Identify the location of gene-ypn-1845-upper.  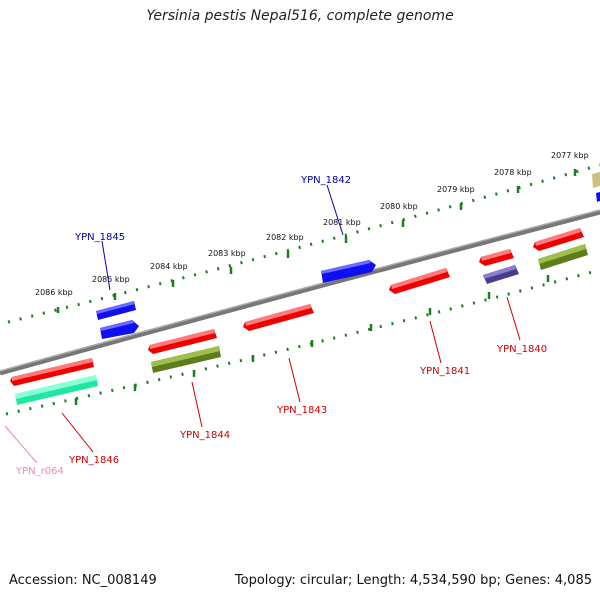
(116, 310).